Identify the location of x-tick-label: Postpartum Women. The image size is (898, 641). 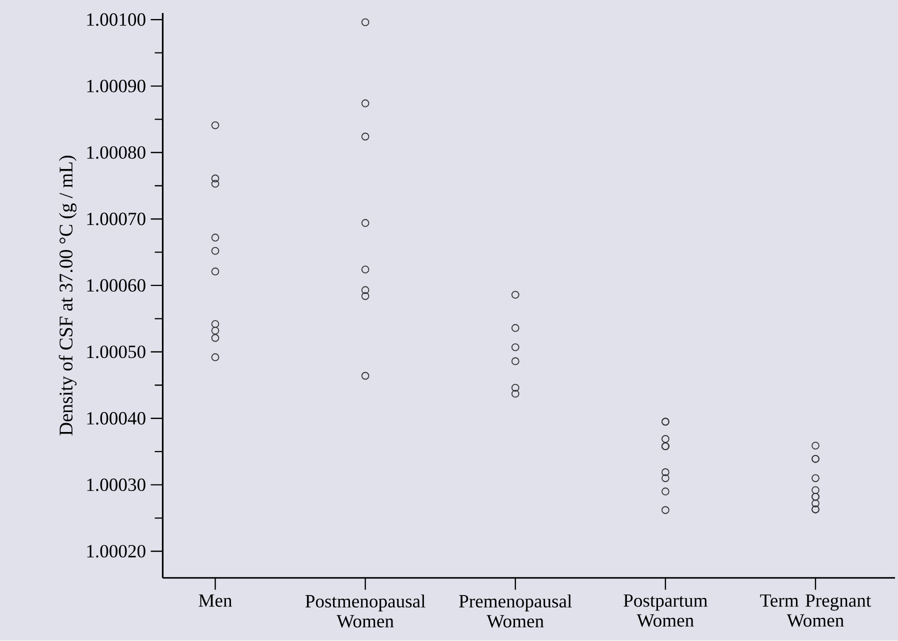
(666, 611).